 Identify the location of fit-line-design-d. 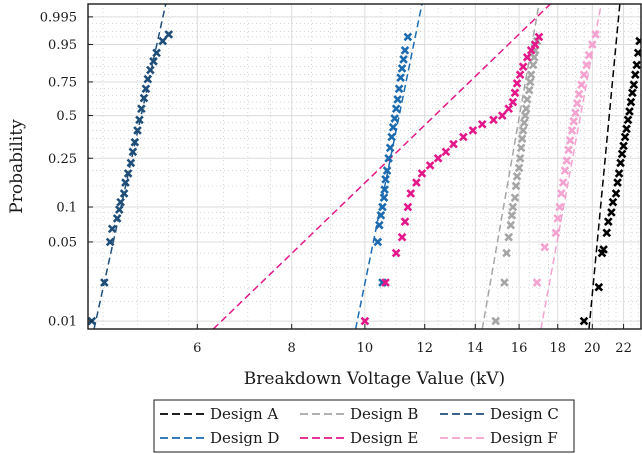
(388, 166).